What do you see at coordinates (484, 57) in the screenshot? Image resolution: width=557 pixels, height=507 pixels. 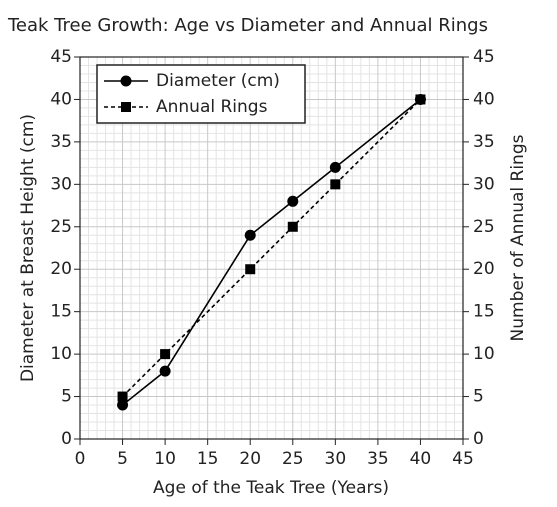 I see `y2-tick-label: 45` at bounding box center [484, 57].